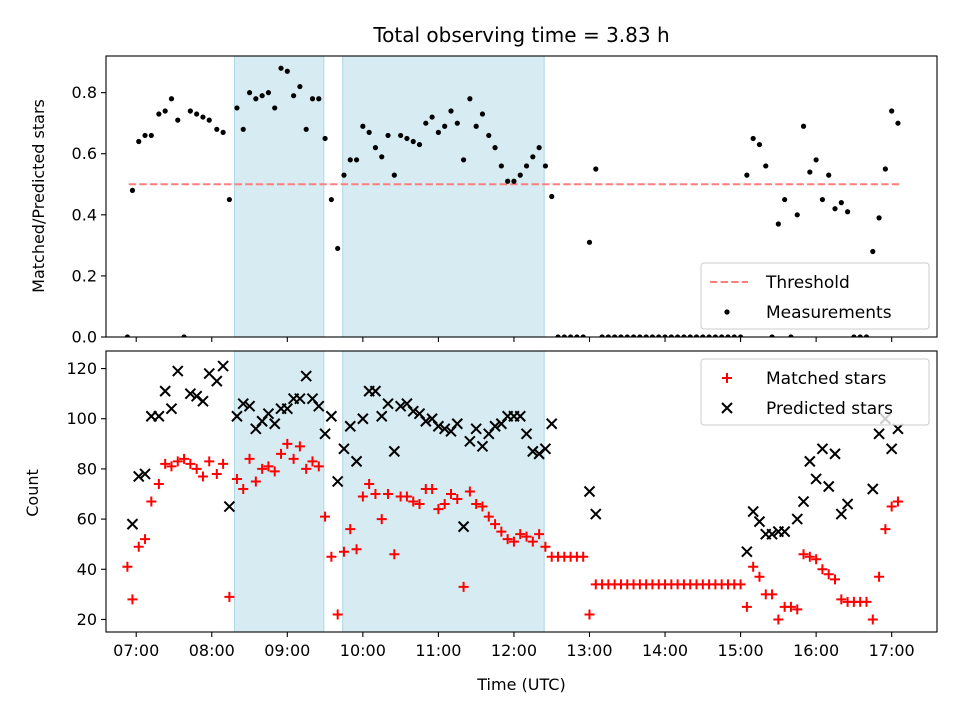  I want to click on legend-entry-label: Threshold, so click(807, 283).